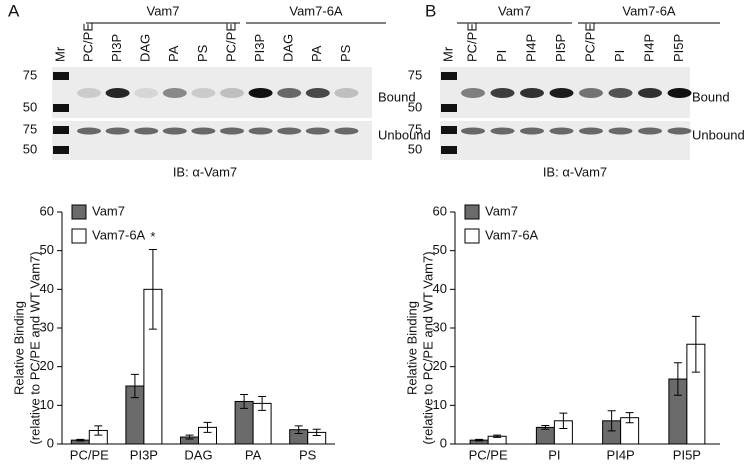  What do you see at coordinates (427, 347) in the screenshot?
I see `y-axis-label: (relative to PC/PE and WT Vam7)` at bounding box center [427, 347].